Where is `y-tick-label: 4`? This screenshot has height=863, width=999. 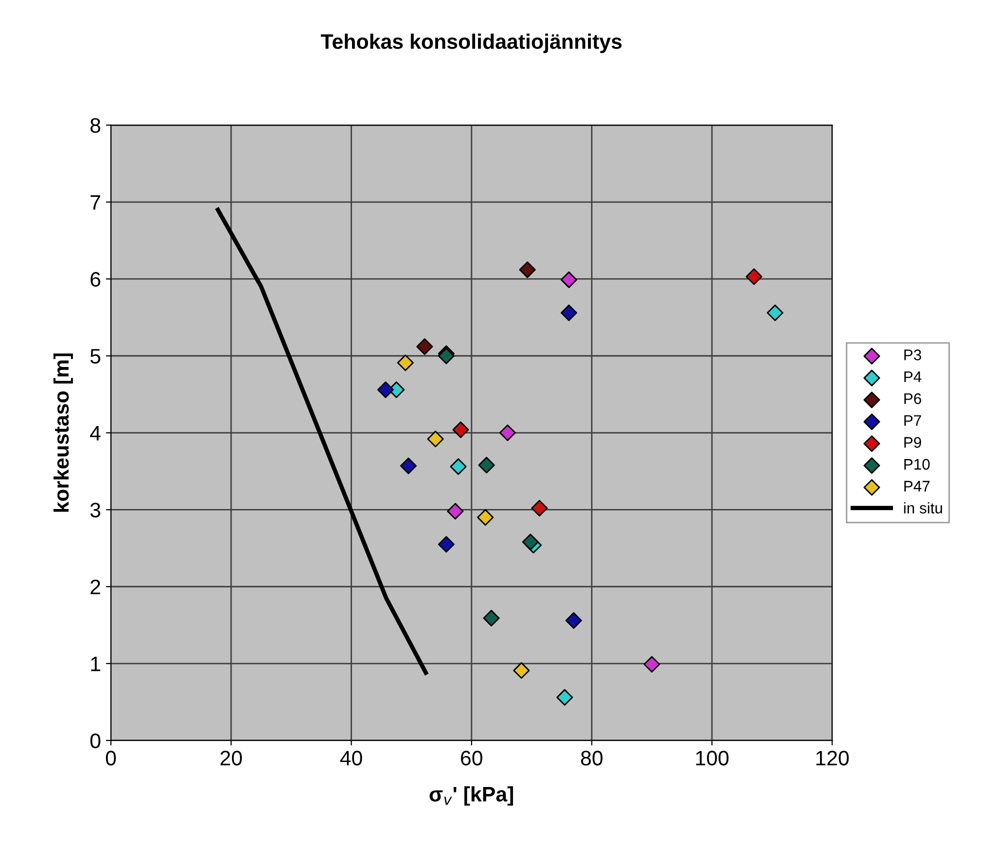 y-tick-label: 4 is located at coordinates (95, 433).